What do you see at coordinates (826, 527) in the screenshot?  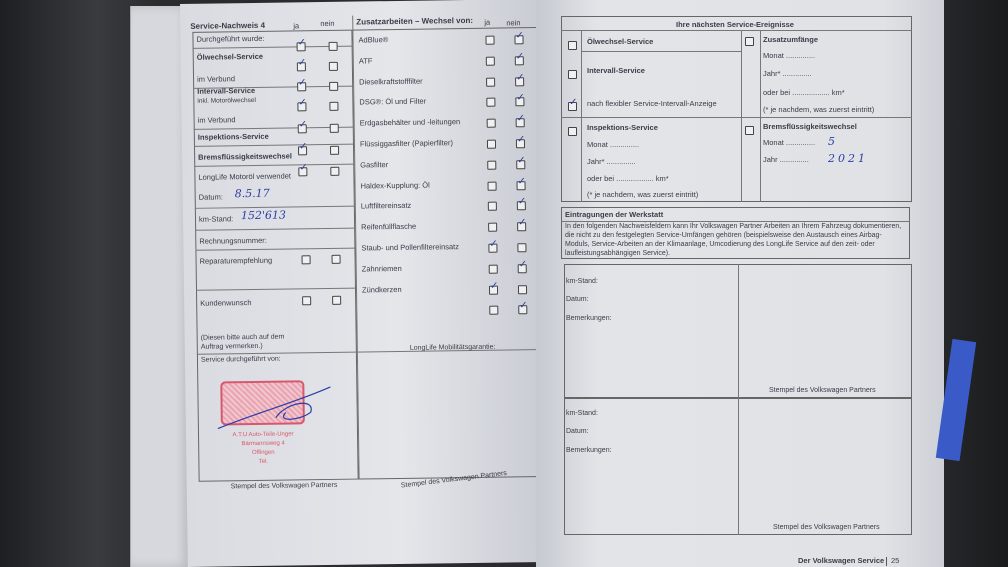 I see `entry2-stempel: Stempel des Volkswagen Partners` at bounding box center [826, 527].